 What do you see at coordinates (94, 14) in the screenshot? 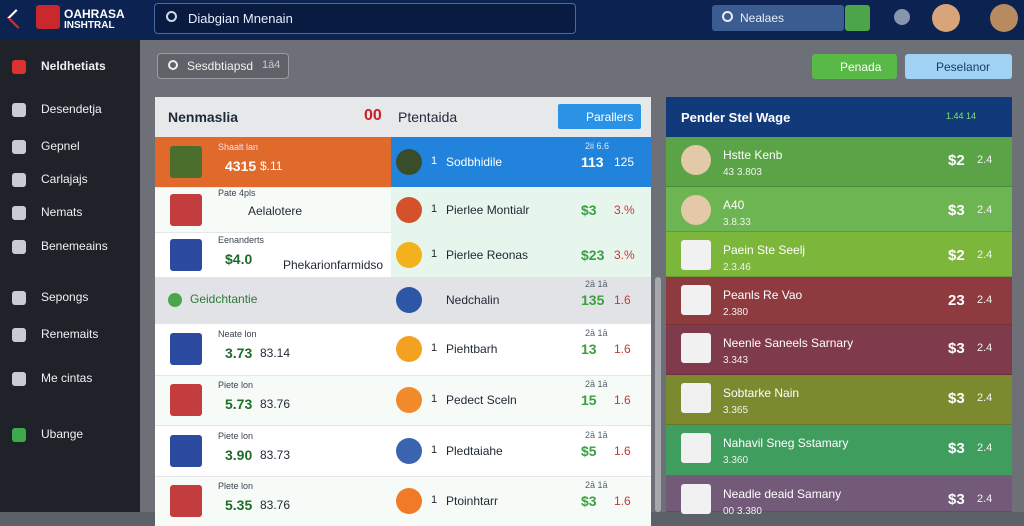
I see `brand-line1: OAHRASA` at bounding box center [94, 14].